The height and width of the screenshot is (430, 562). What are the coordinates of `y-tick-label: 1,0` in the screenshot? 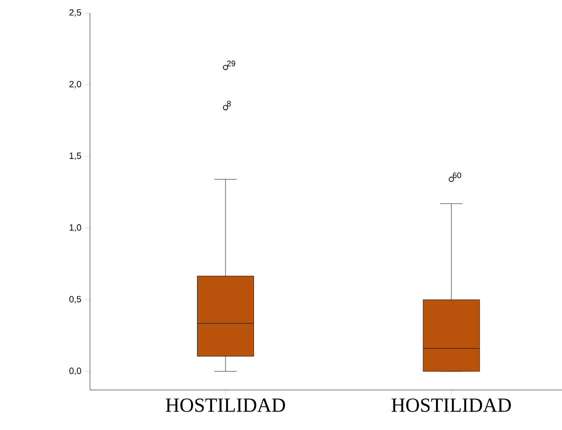 It's located at (76, 228).